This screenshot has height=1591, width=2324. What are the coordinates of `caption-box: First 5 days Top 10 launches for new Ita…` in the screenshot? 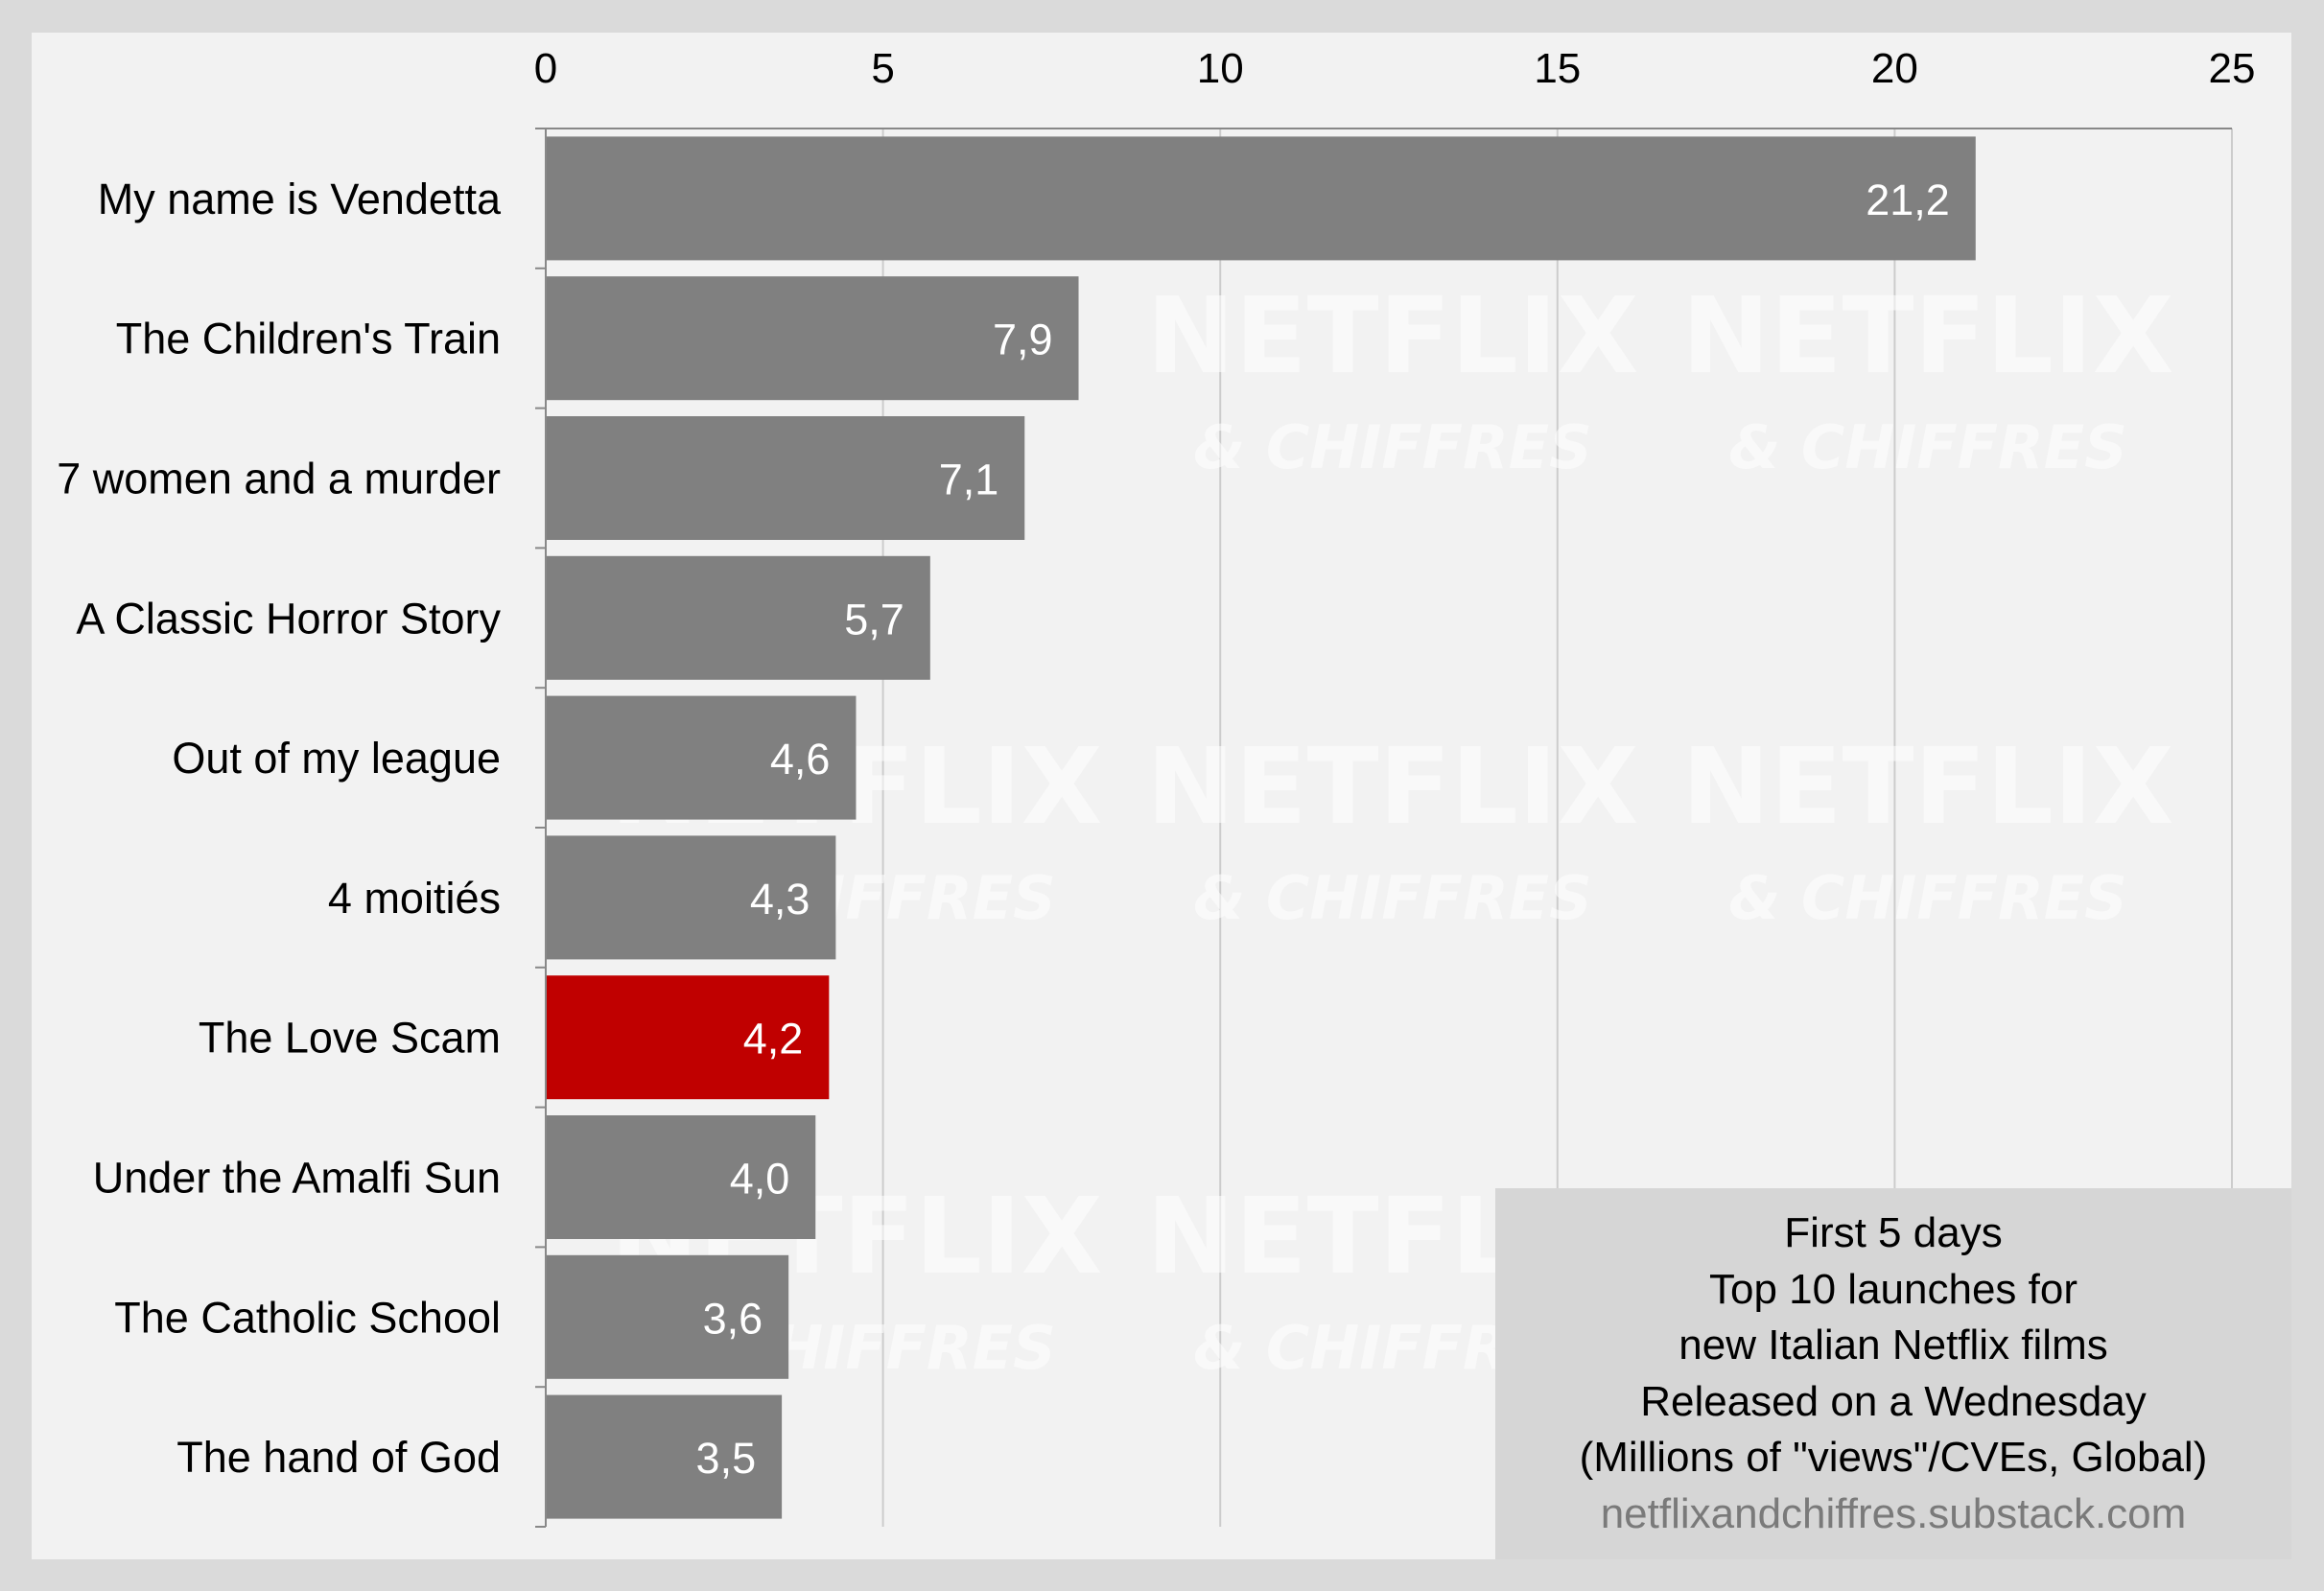 It's located at (1893, 1373).